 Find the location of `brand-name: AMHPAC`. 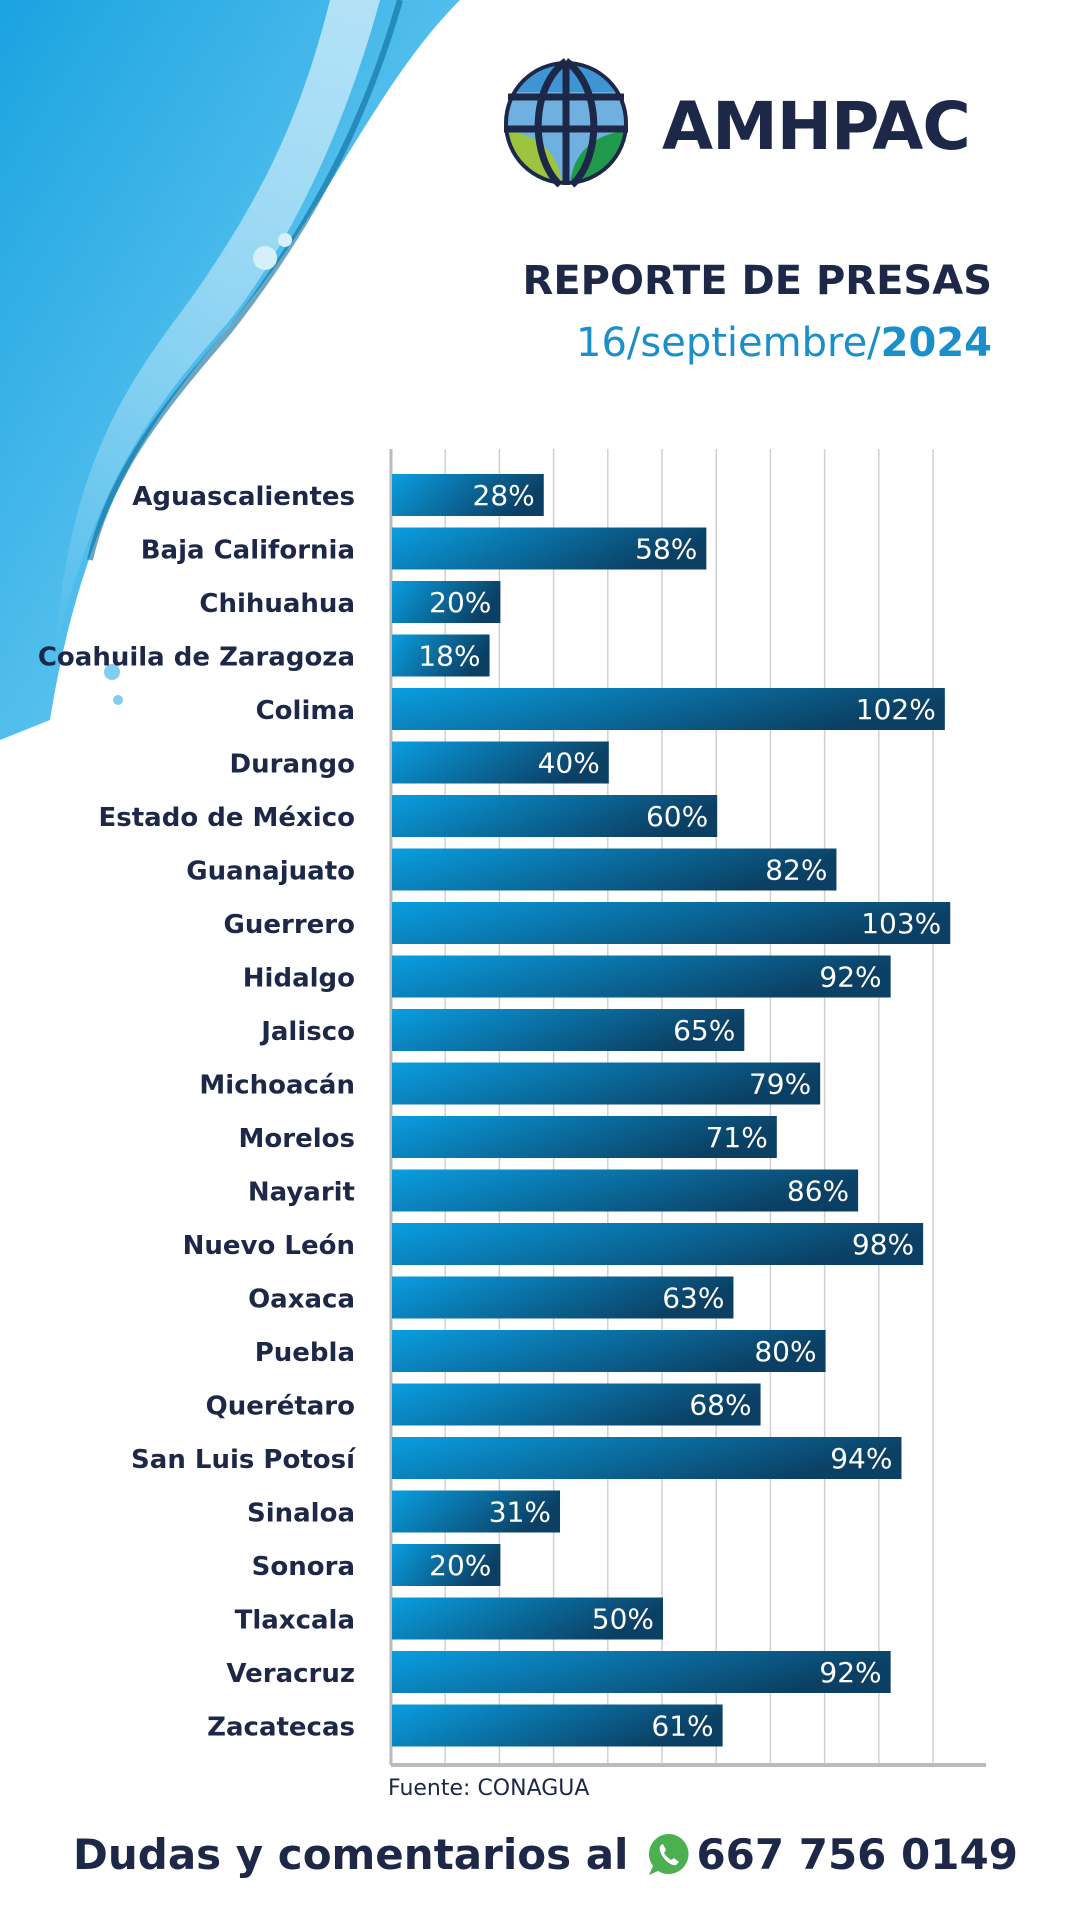

brand-name: AMHPAC is located at coordinates (816, 126).